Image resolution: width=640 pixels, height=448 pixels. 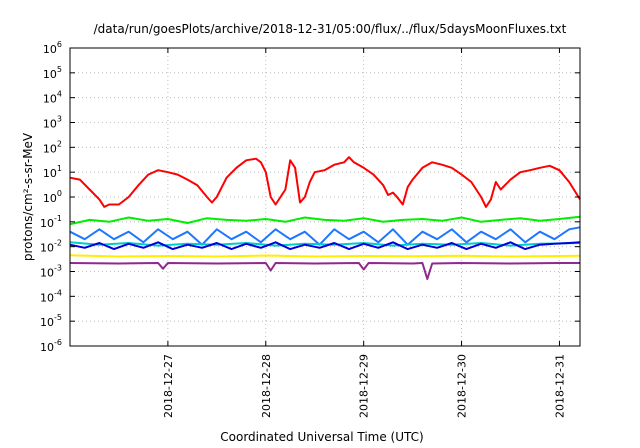 What do you see at coordinates (58, 342) in the screenshot?
I see `y-tick-exponent: -6` at bounding box center [58, 342].